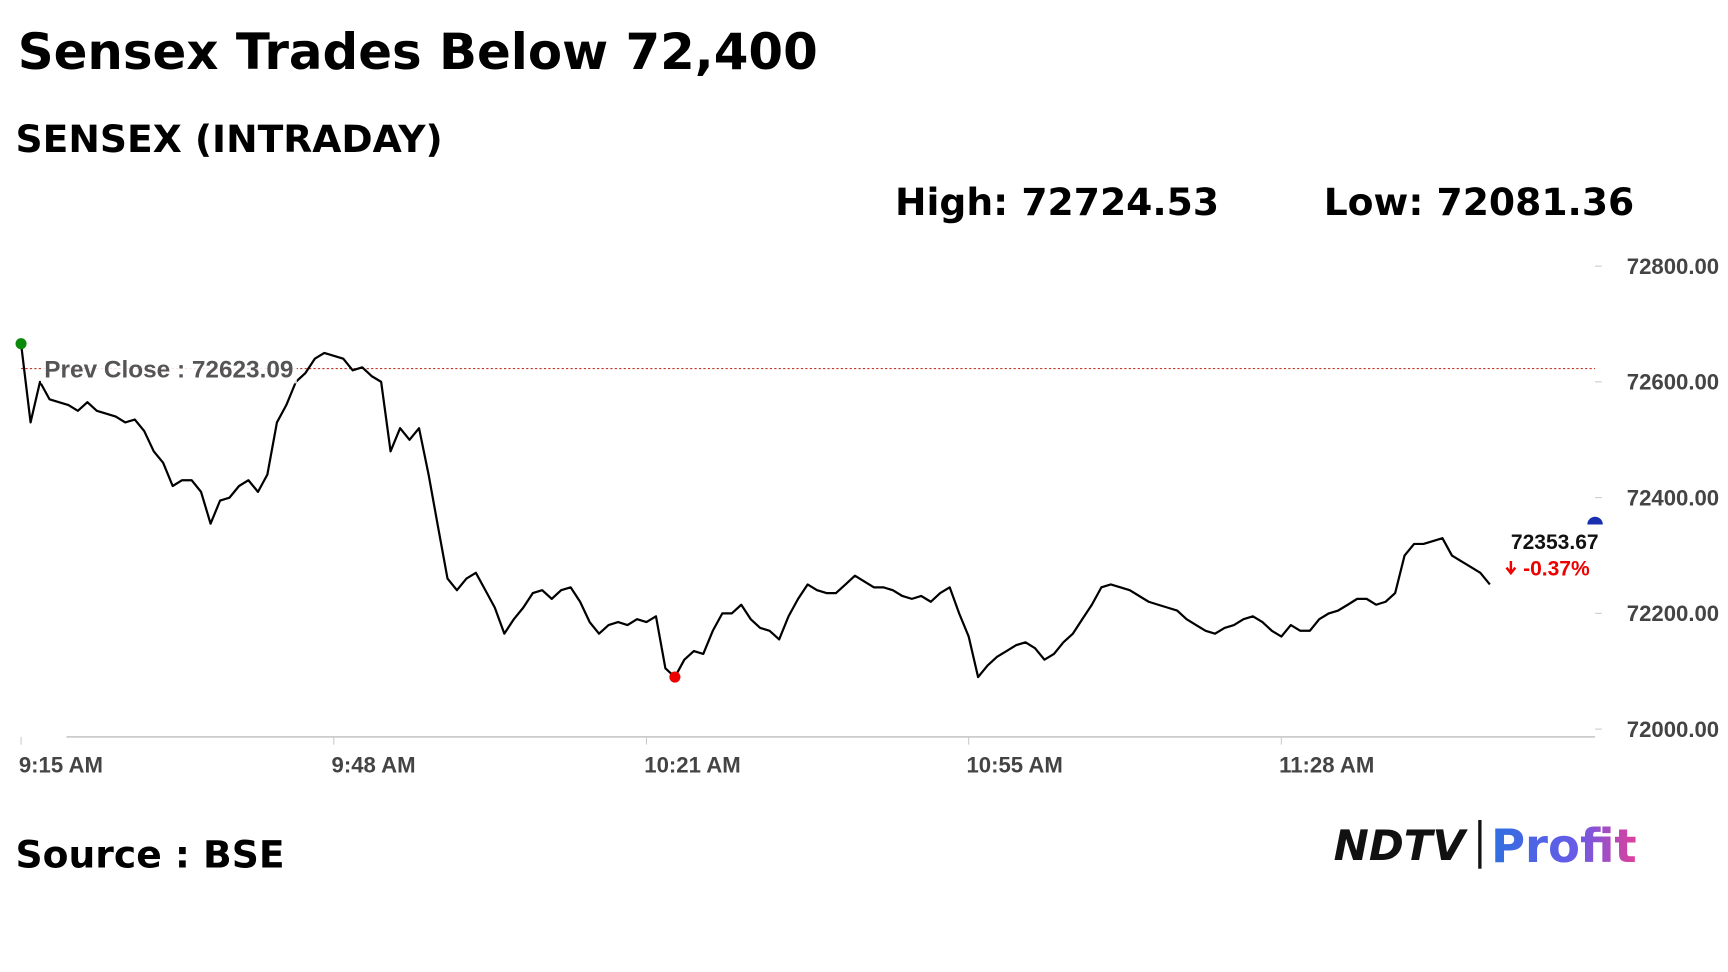 The image size is (1728, 972). Describe the element at coordinates (1673, 729) in the screenshot. I see `y-tick-label: 72000.00` at that location.